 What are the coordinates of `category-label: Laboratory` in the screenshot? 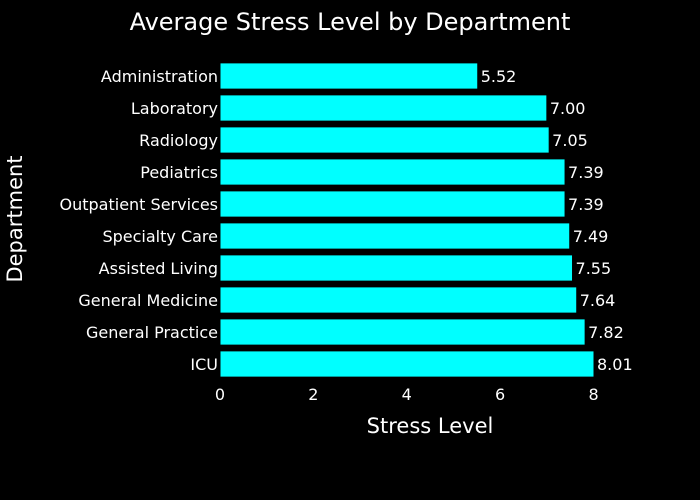 It's located at (174, 108).